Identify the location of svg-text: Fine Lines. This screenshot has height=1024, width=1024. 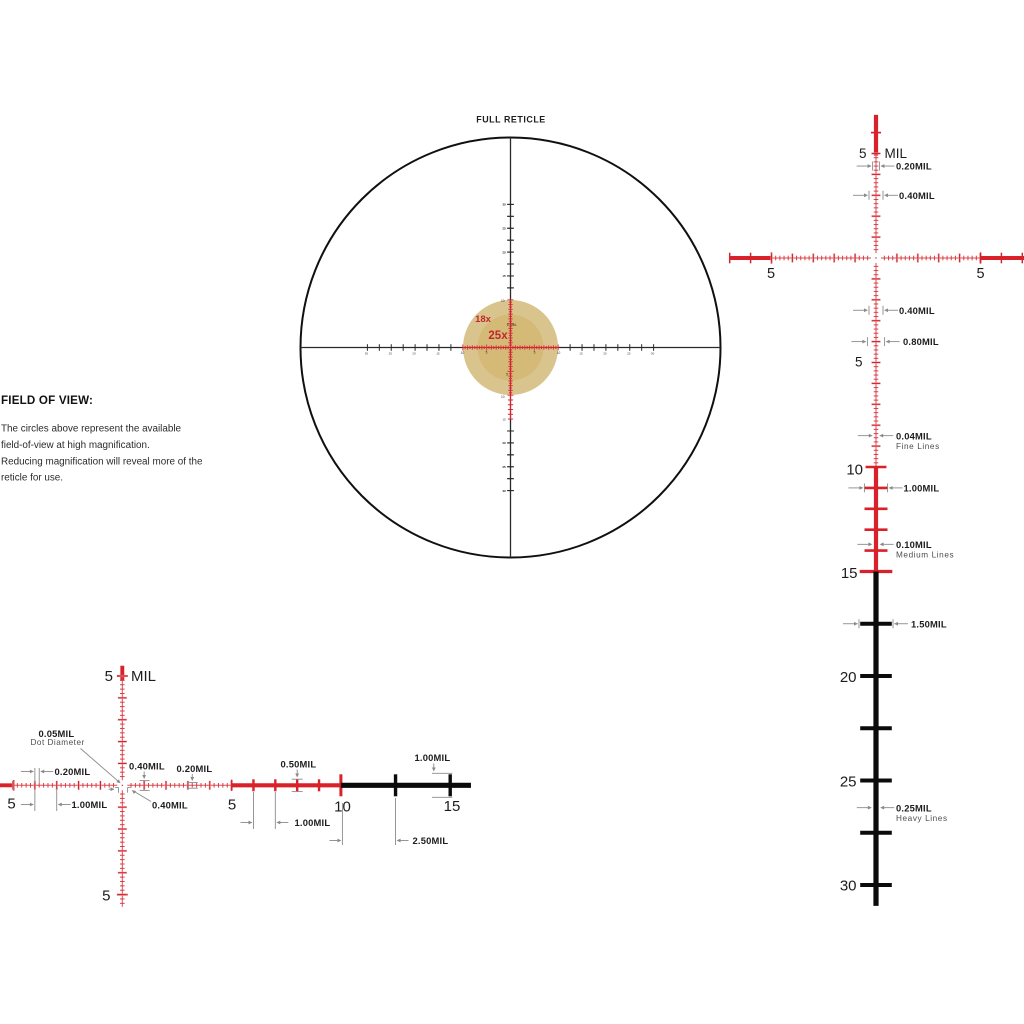
(918, 446).